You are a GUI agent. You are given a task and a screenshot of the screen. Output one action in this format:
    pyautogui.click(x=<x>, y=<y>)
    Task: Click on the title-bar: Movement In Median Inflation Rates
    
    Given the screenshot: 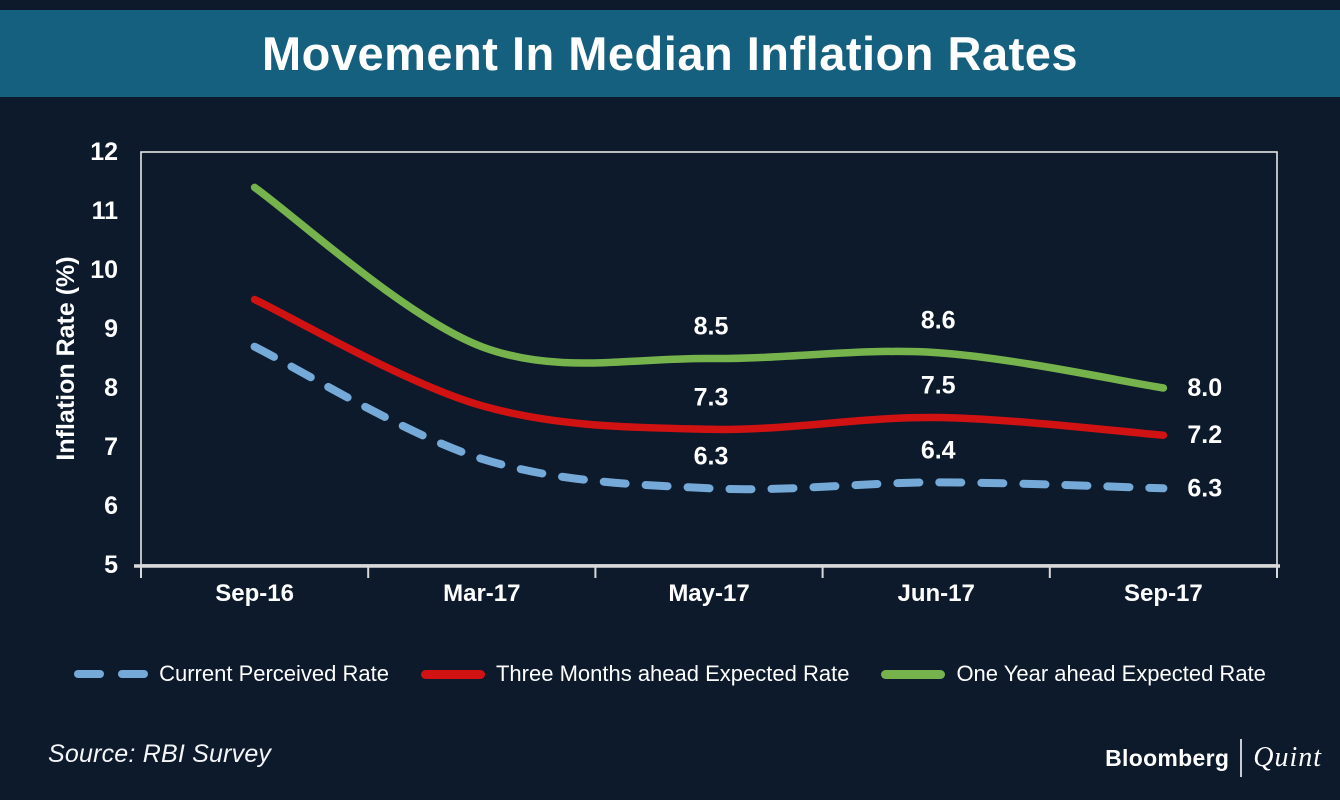 What is the action you would take?
    pyautogui.click(x=670, y=53)
    